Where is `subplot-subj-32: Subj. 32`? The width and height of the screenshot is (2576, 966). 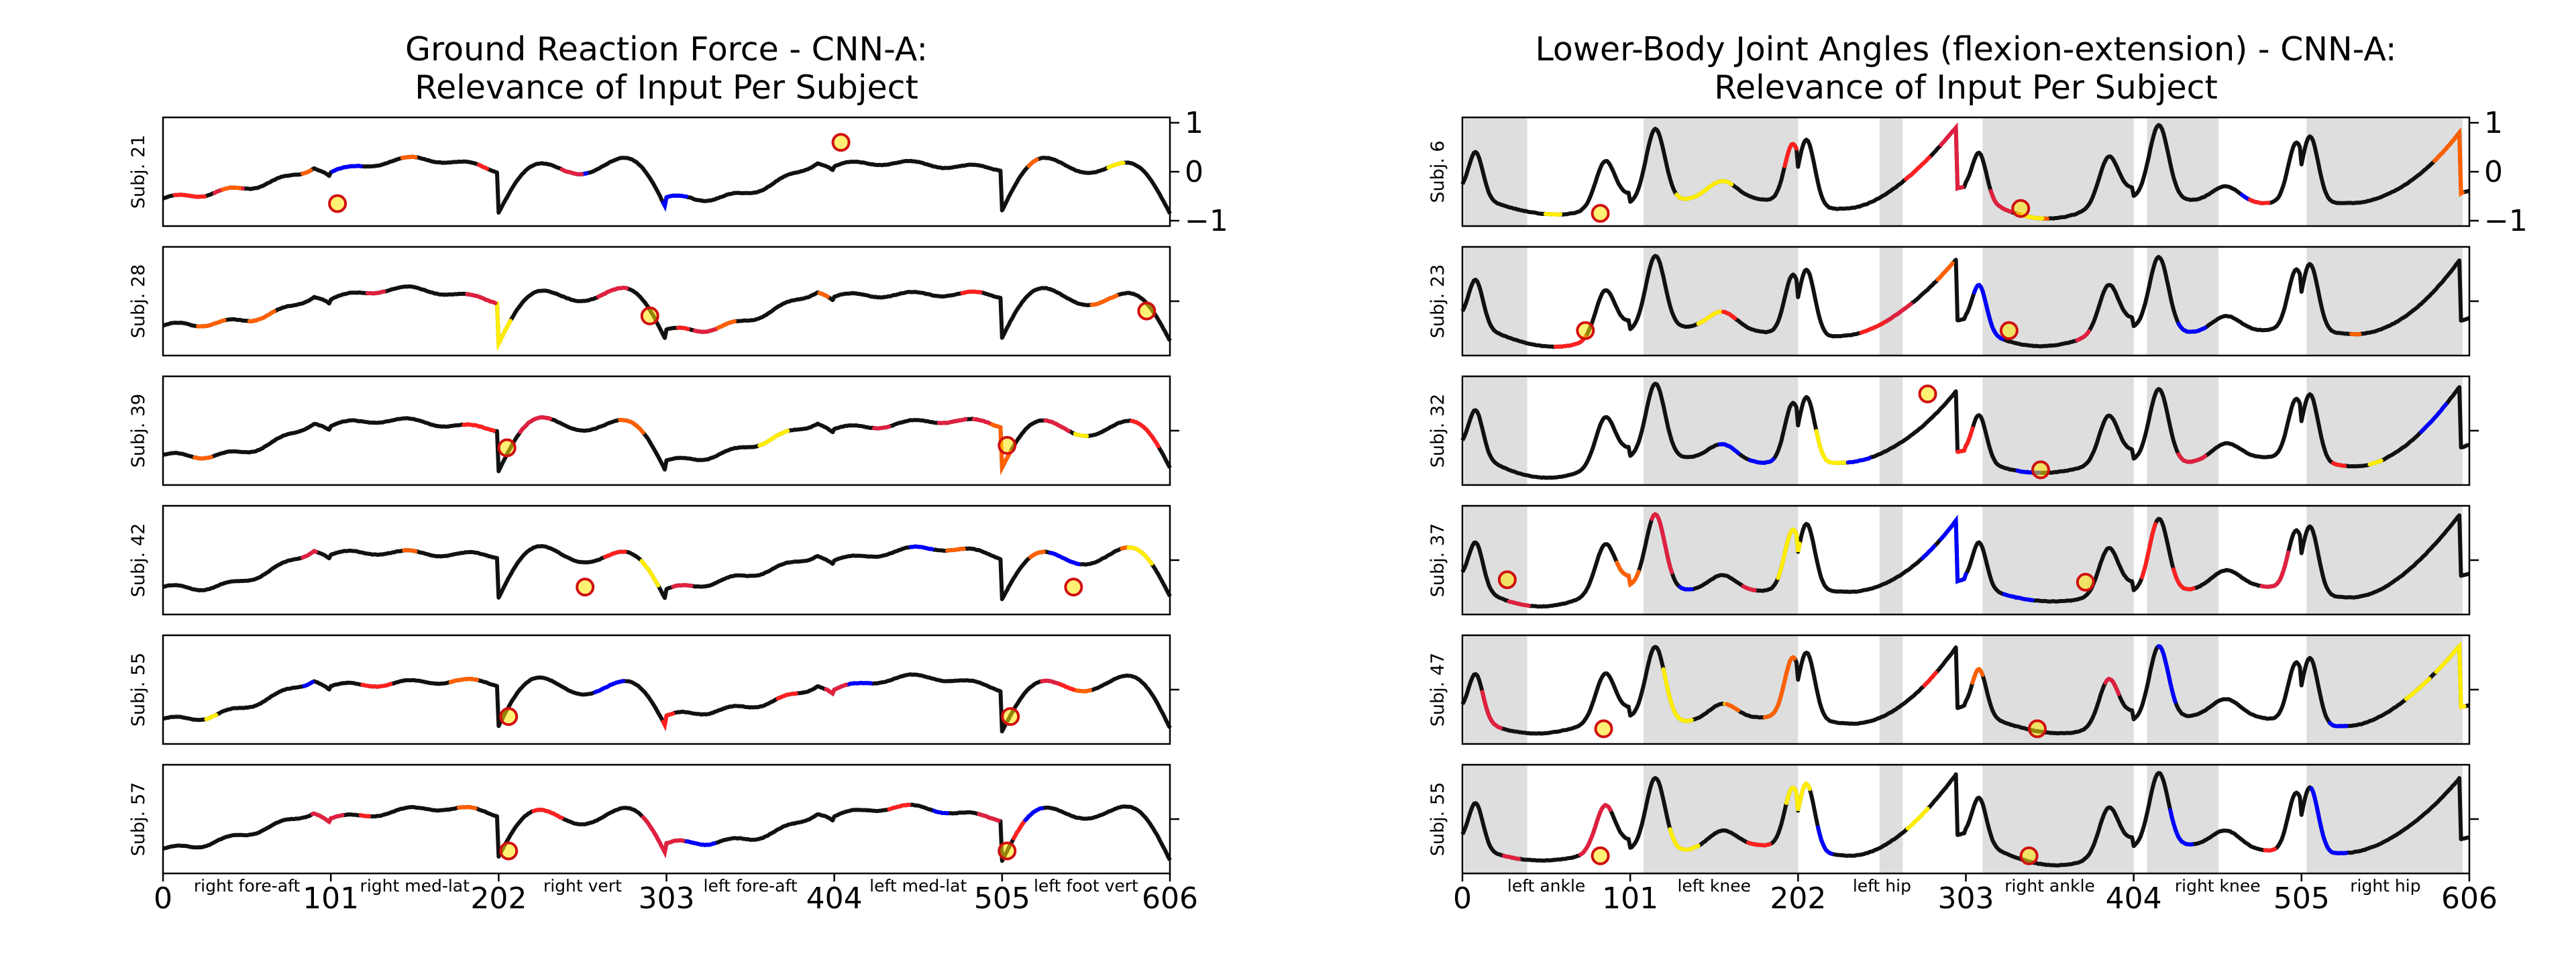 subplot-subj-32: Subj. 32 is located at coordinates (1953, 430).